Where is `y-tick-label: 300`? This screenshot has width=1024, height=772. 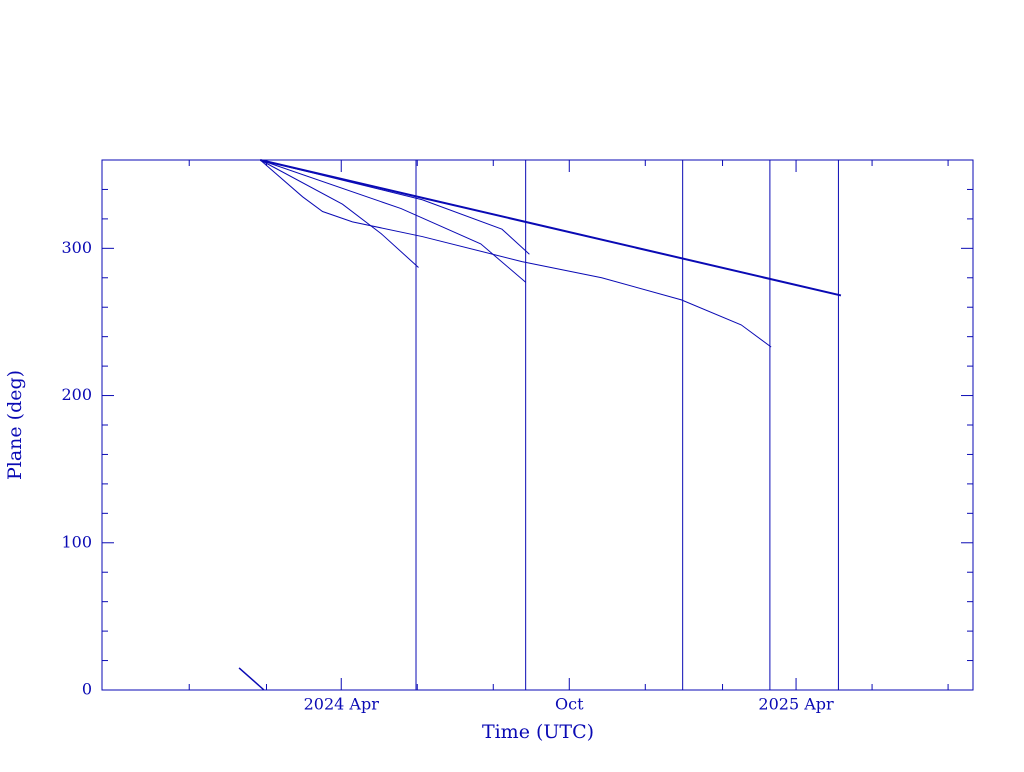 y-tick-label: 300 is located at coordinates (76, 247).